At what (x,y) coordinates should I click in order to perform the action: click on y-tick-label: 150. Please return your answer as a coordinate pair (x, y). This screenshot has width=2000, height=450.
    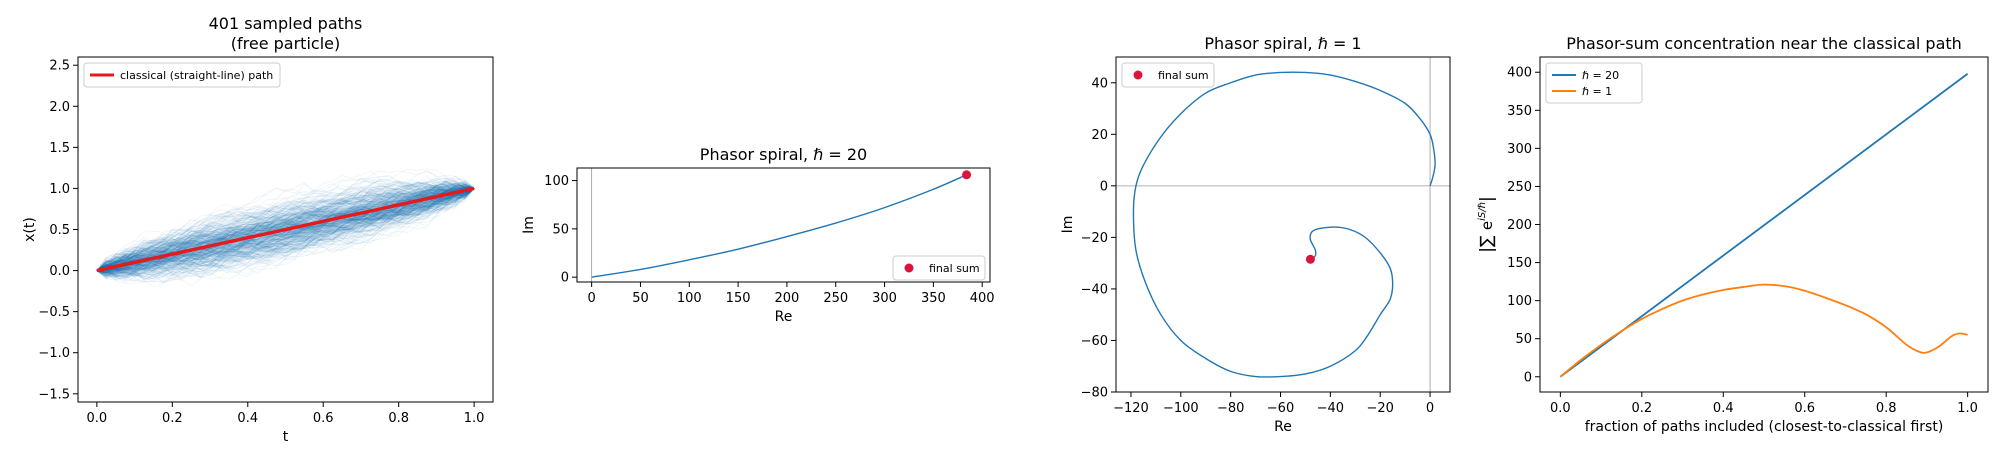
    Looking at the image, I should click on (1519, 263).